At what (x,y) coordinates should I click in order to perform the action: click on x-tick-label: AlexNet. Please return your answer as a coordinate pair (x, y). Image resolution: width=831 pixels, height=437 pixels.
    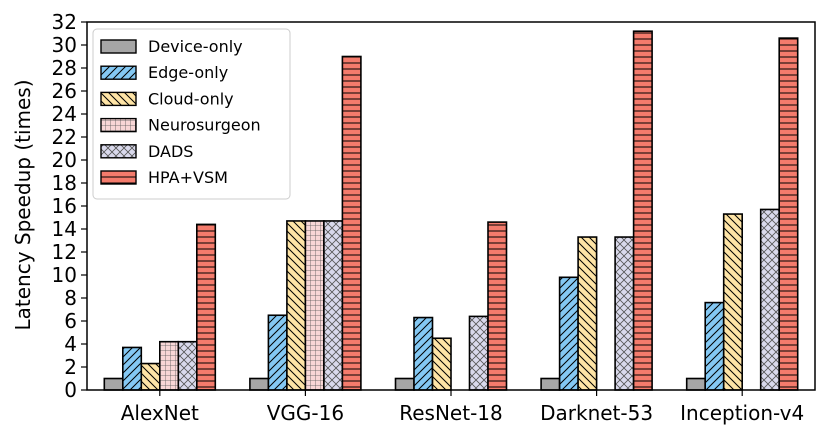
    Looking at the image, I should click on (160, 413).